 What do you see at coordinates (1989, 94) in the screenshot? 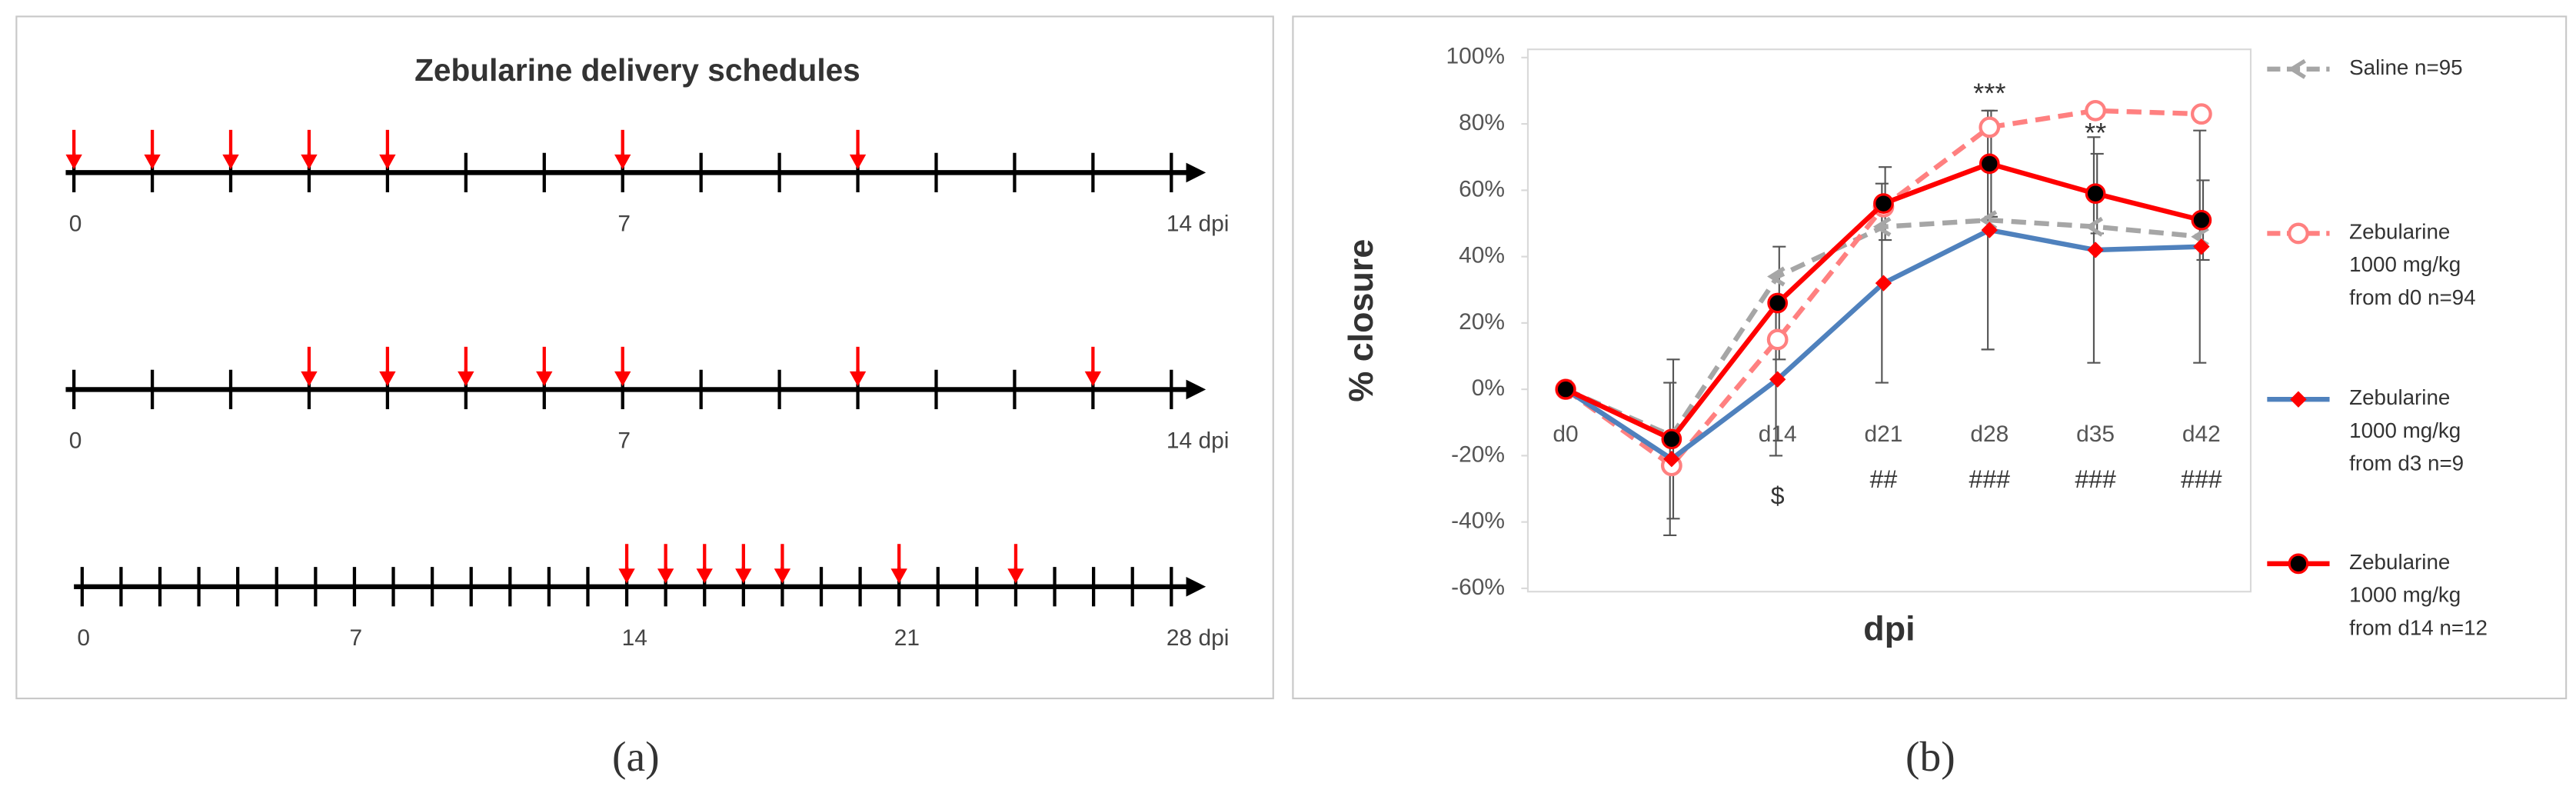
I see `significance-label: ***` at bounding box center [1989, 94].